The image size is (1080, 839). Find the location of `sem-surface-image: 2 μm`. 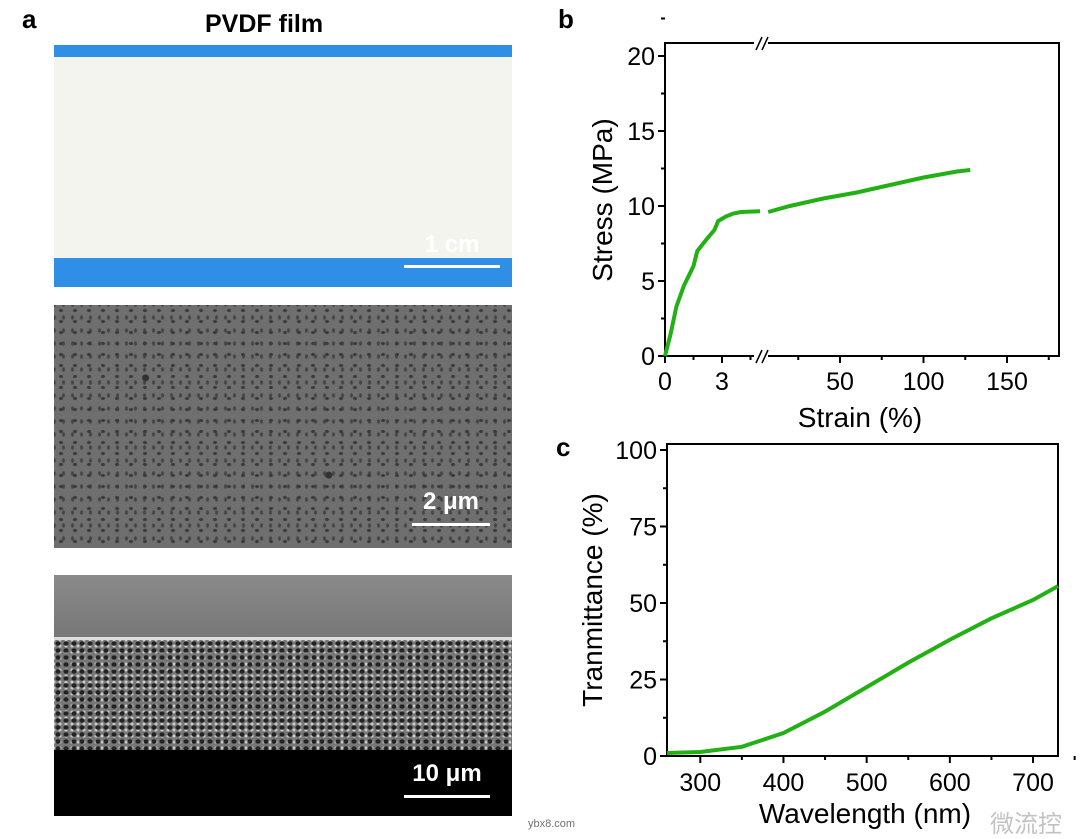

sem-surface-image: 2 μm is located at coordinates (283, 426).